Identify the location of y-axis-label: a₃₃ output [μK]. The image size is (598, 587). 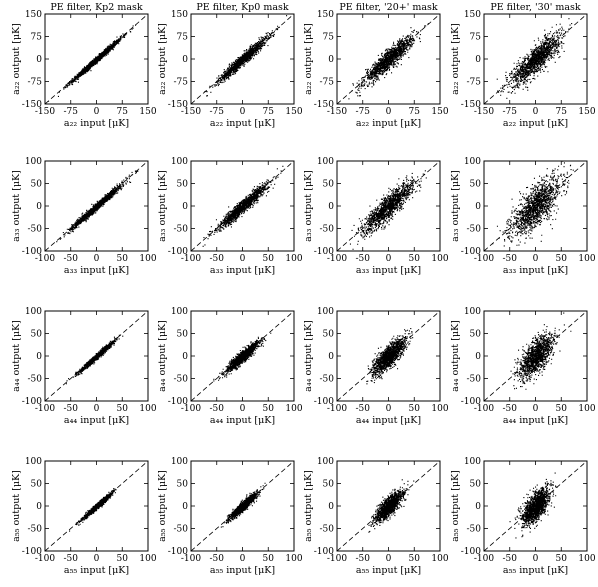
(308, 206).